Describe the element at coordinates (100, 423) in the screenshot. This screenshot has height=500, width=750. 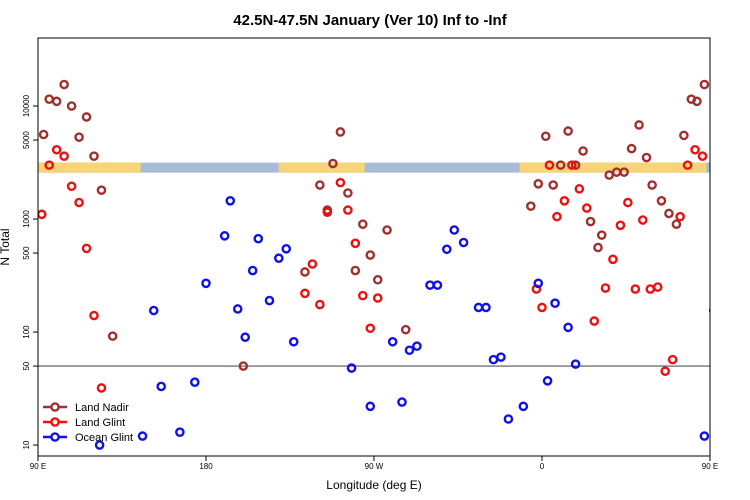
I see `legend-label-land-glint: Land Glint` at that location.